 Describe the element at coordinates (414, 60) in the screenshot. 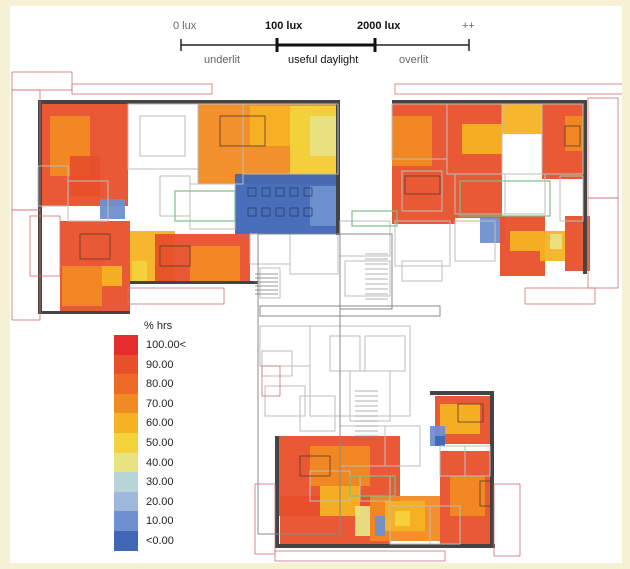

I see `scale-band-overlit: overlit` at that location.